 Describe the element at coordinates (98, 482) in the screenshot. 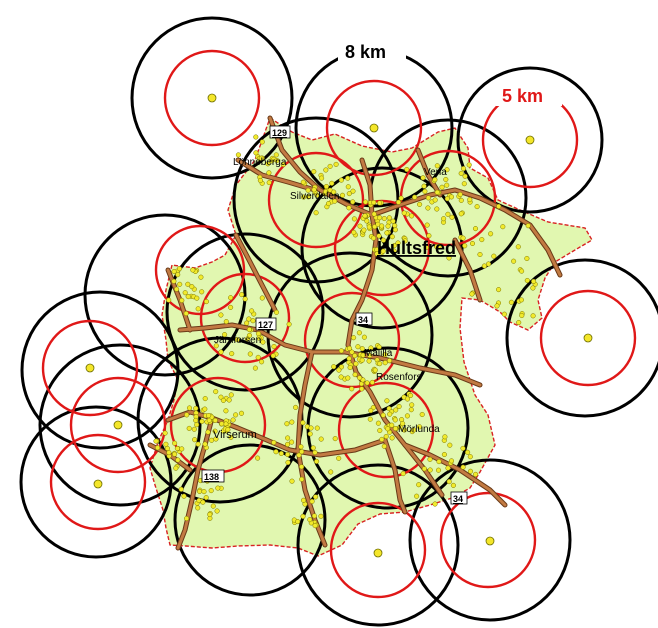

I see `ring-5km` at that location.